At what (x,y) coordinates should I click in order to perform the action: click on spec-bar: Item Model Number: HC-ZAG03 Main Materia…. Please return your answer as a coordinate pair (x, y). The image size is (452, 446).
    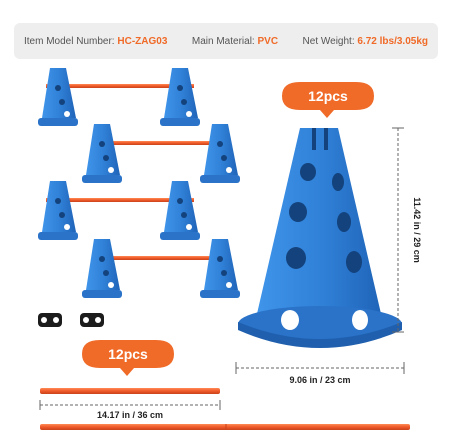
    Looking at the image, I should click on (226, 41).